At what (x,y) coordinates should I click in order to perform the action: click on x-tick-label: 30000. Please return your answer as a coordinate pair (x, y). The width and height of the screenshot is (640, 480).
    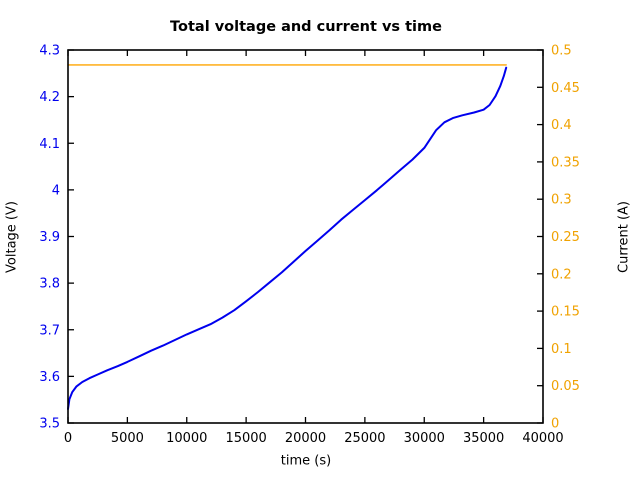
    Looking at the image, I should click on (424, 438).